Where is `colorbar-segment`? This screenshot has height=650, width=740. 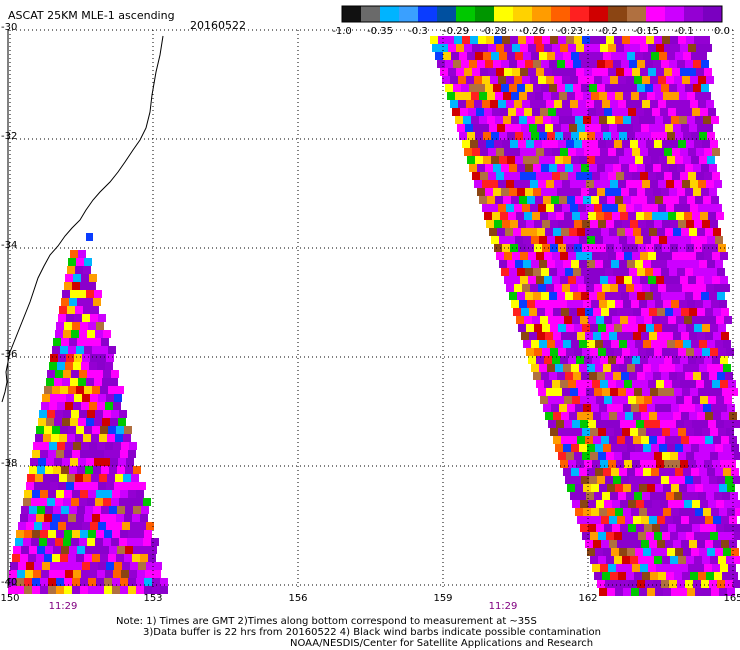
colorbar-segment is located at coordinates (352, 14).